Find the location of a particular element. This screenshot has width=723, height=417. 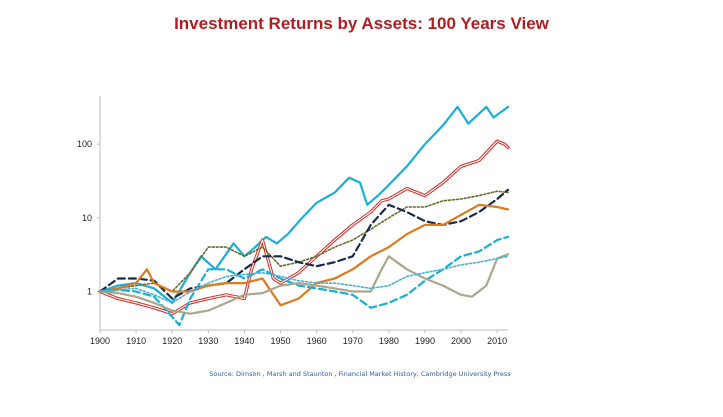

y-tick-label: 10 is located at coordinates (87, 218).